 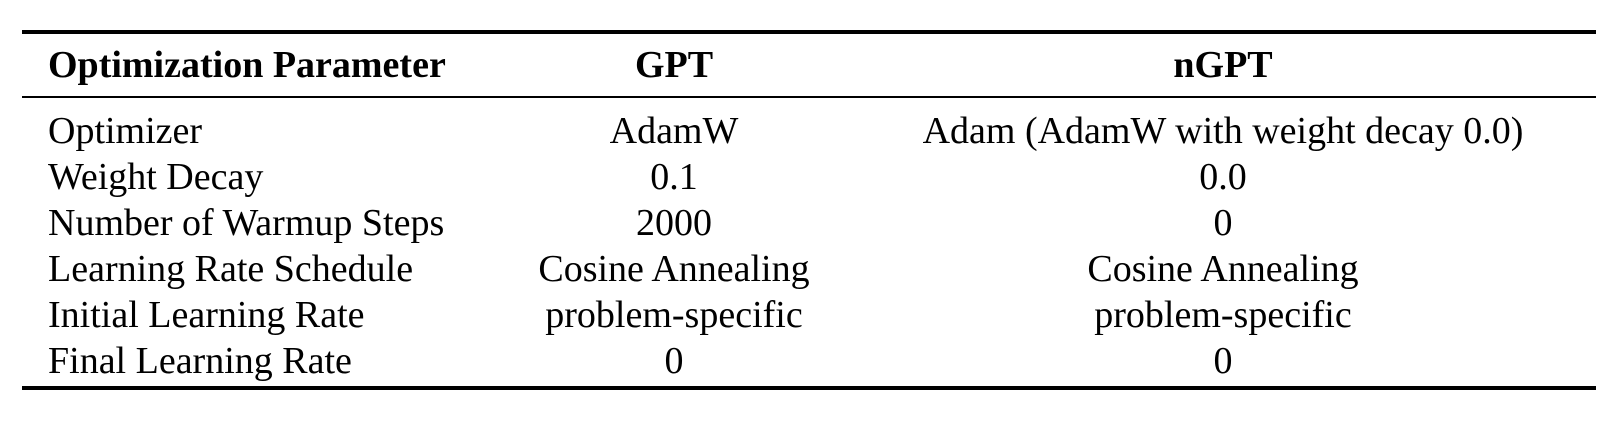 What do you see at coordinates (1223, 315) in the screenshot?
I see `ngpt-value: problem-specific` at bounding box center [1223, 315].